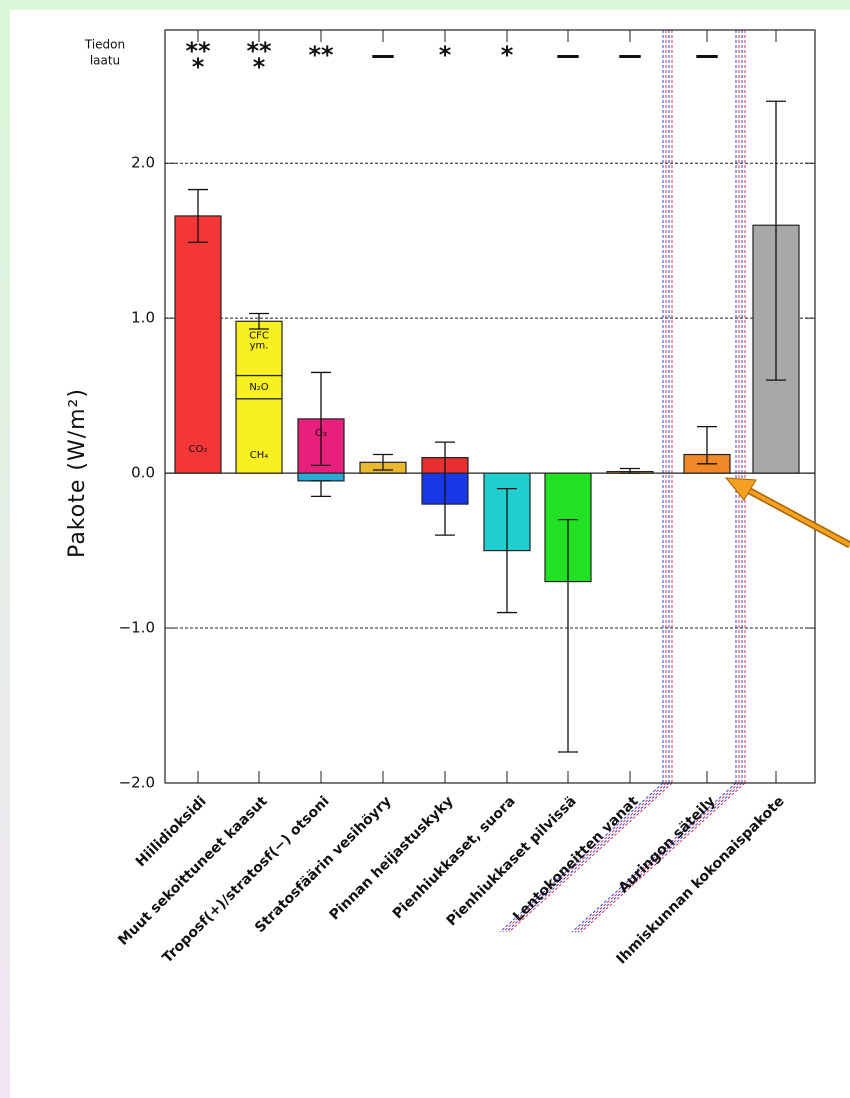  What do you see at coordinates (137, 783) in the screenshot?
I see `y-tick-label: −2.0` at bounding box center [137, 783].